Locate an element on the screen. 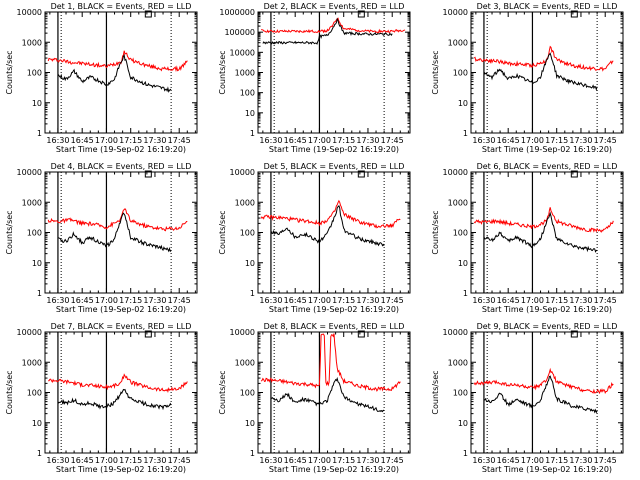  y-tick-label: 100000 is located at coordinates (239, 32).